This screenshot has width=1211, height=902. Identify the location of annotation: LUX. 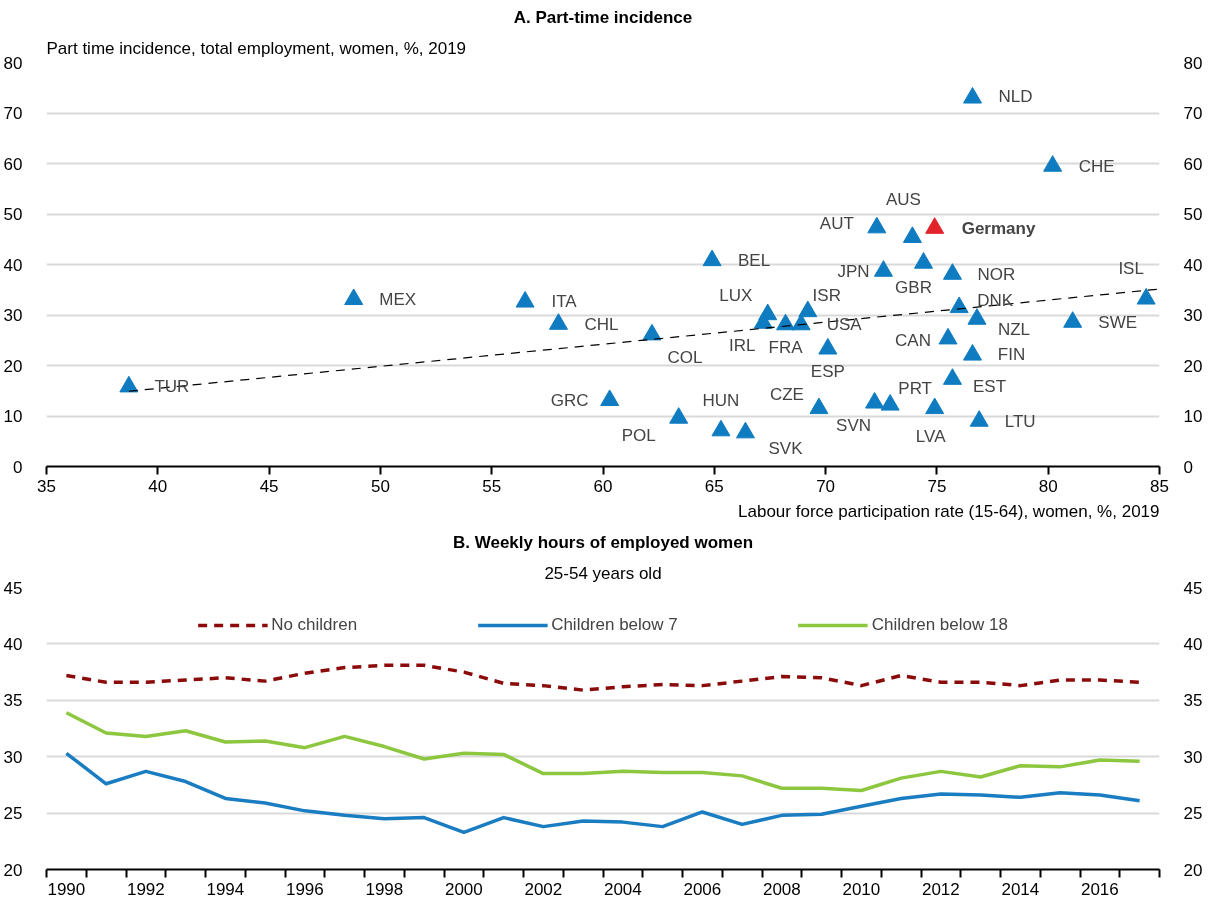
(736, 295).